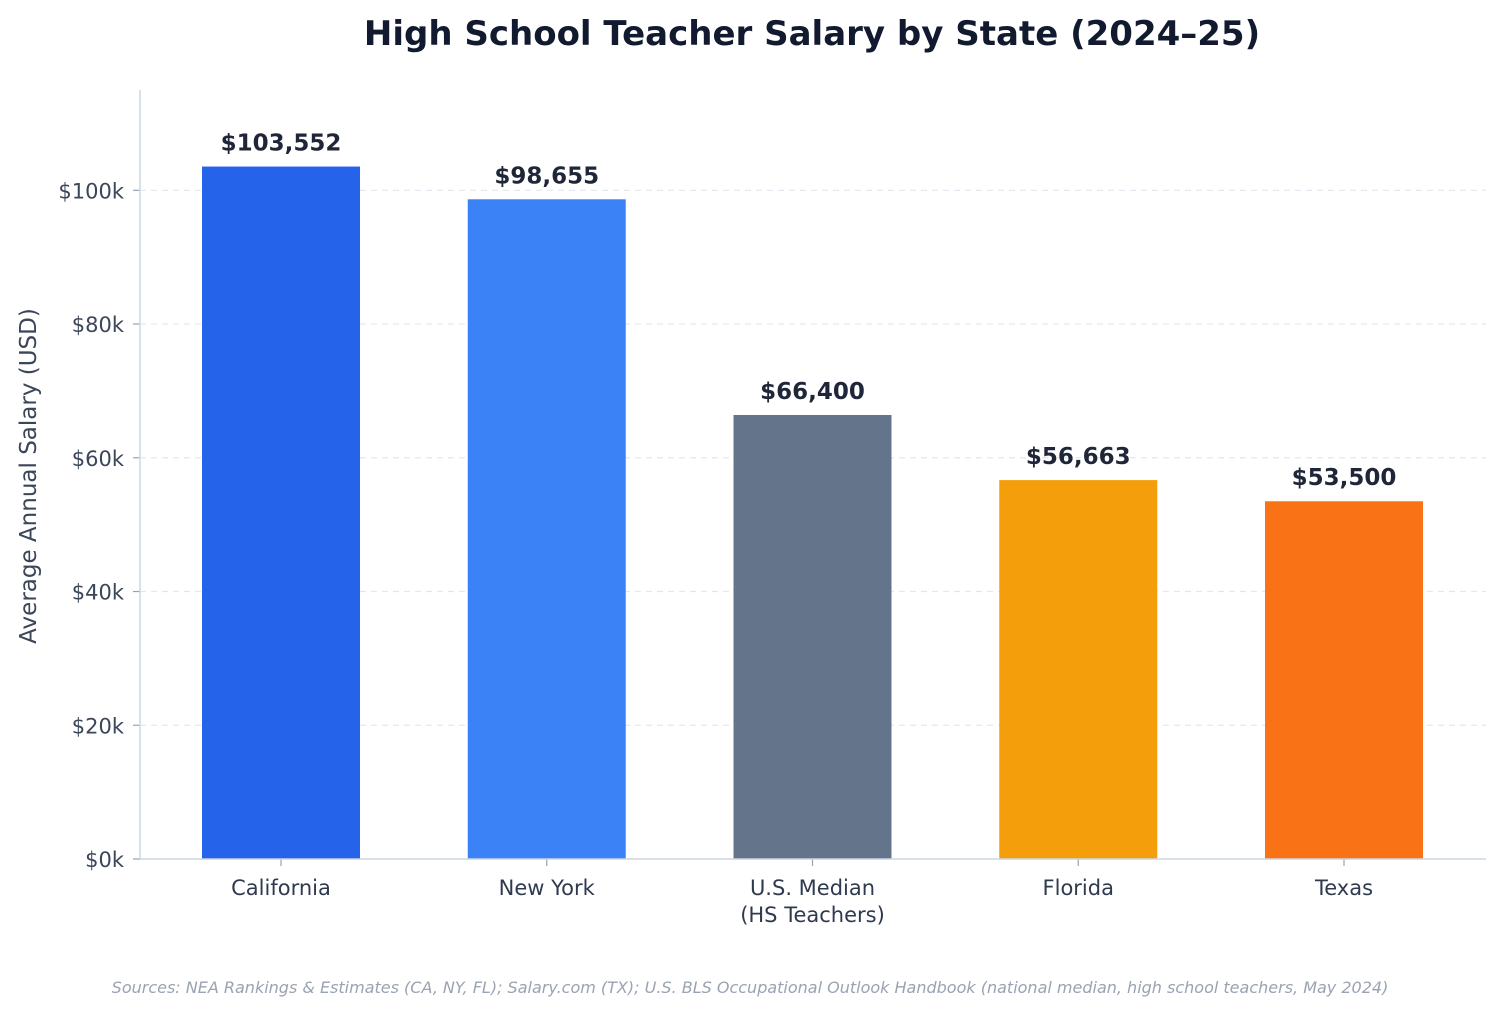 This screenshot has width=1500, height=1013. What do you see at coordinates (281, 888) in the screenshot?
I see `x-tick-label: California` at bounding box center [281, 888].